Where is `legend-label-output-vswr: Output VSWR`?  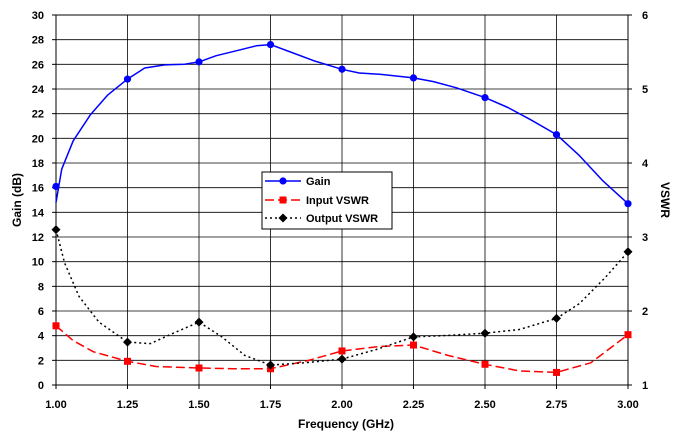 legend-label-output-vswr: Output VSWR is located at coordinates (342, 219).